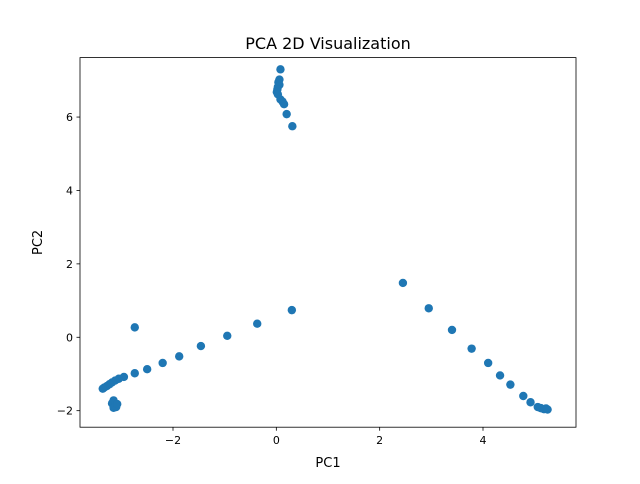 This screenshot has width=640, height=484. I want to click on x-tick-label: 0, so click(276, 440).